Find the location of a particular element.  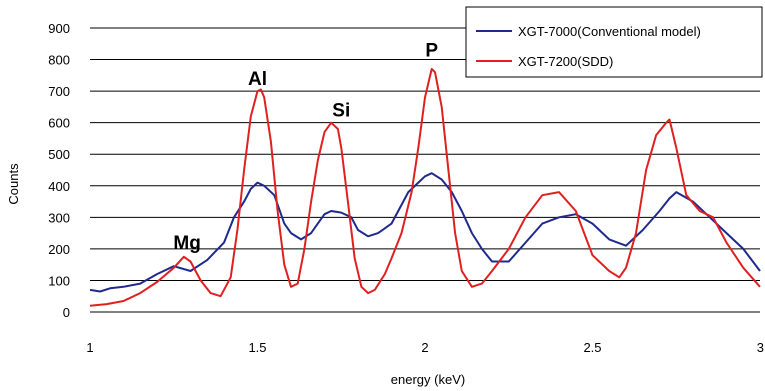

legend-label-sdd: XGT-7200(SDD) is located at coordinates (565, 61).